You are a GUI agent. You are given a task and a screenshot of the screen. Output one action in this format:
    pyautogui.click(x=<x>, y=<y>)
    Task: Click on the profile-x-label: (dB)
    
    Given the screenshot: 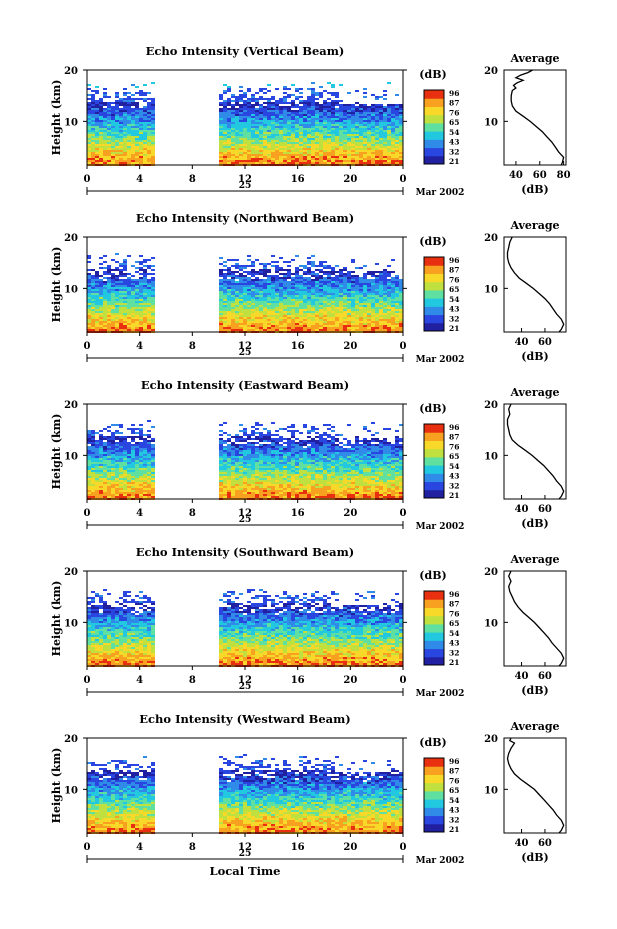 What is the action you would take?
    pyautogui.click(x=534, y=690)
    